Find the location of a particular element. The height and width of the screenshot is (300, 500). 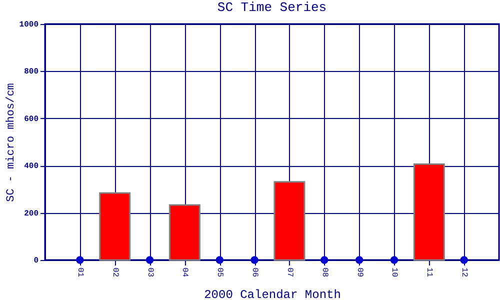

x-tick-label: 09 is located at coordinates (359, 273).